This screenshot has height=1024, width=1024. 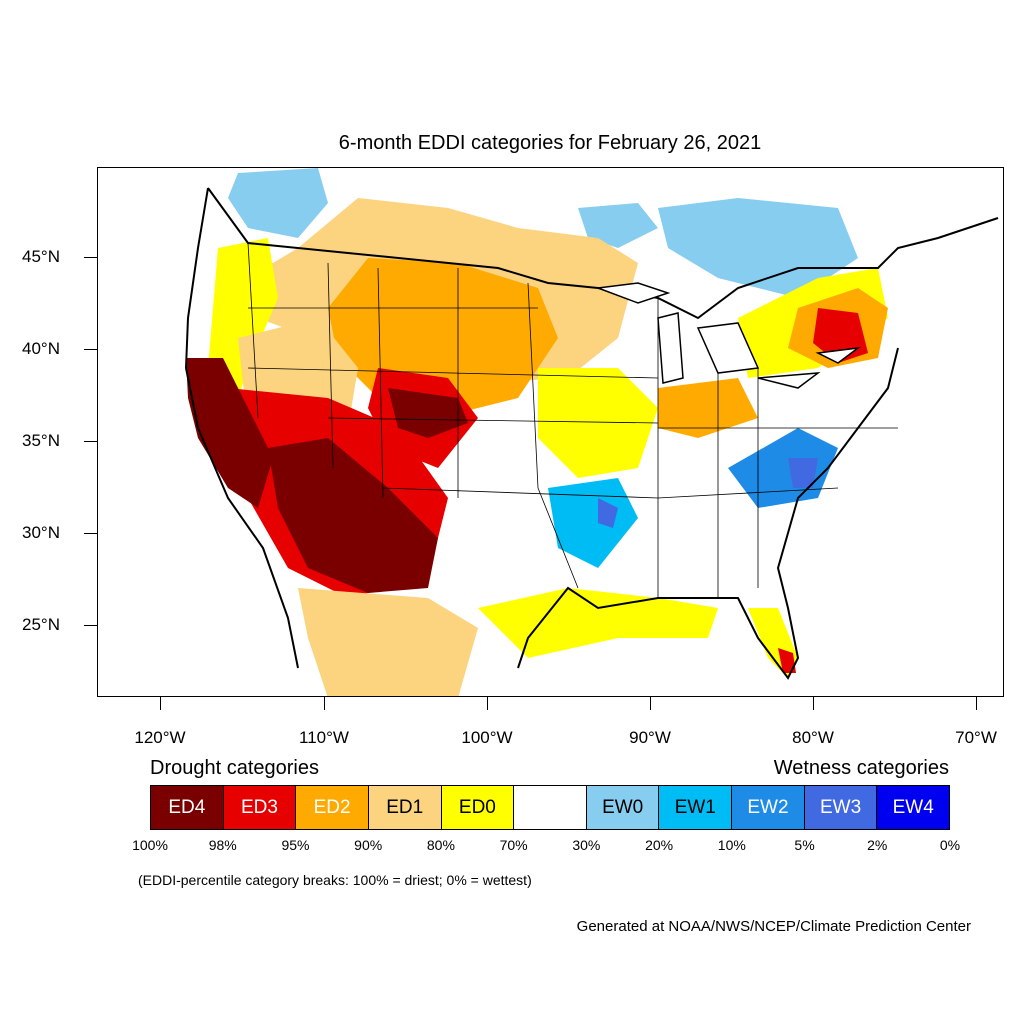 What do you see at coordinates (368, 845) in the screenshot?
I see `percentile-label: 90%` at bounding box center [368, 845].